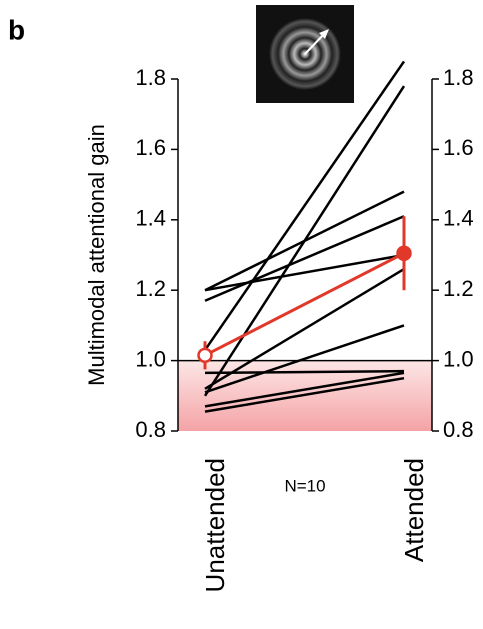  What do you see at coordinates (150, 358) in the screenshot?
I see `y-tick-label: 1.0` at bounding box center [150, 358].